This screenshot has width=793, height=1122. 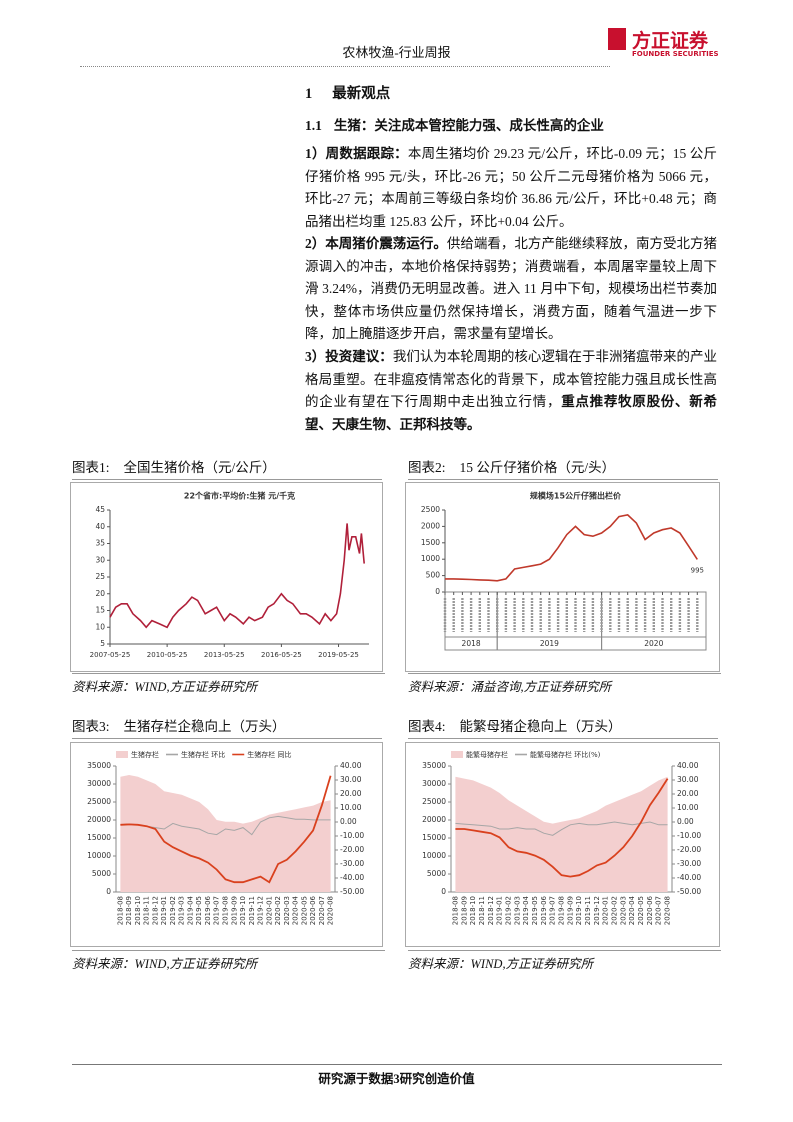 What do you see at coordinates (457, 754) in the screenshot?
I see `legend-swatch` at bounding box center [457, 754].